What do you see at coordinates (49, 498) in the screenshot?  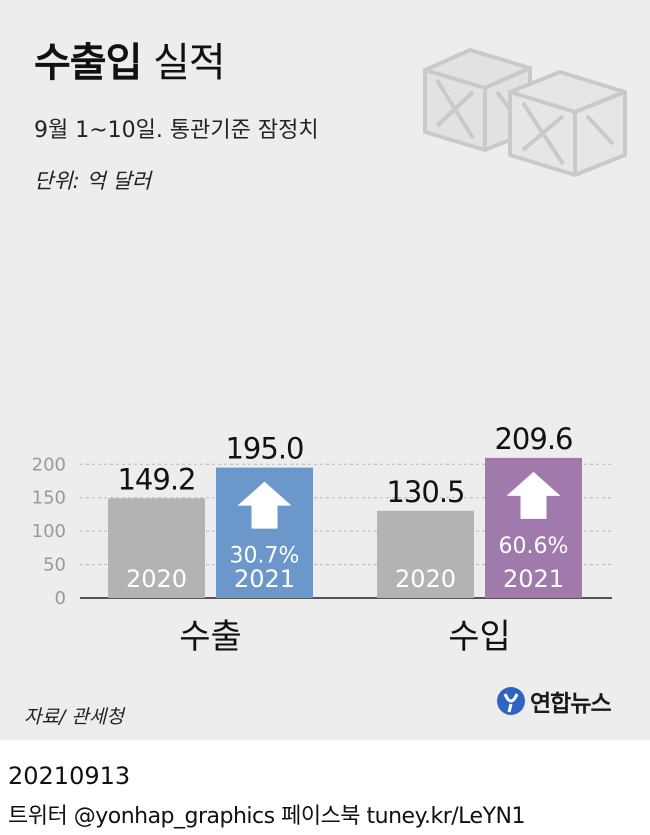 I see `y-tick-label: 150` at bounding box center [49, 498].